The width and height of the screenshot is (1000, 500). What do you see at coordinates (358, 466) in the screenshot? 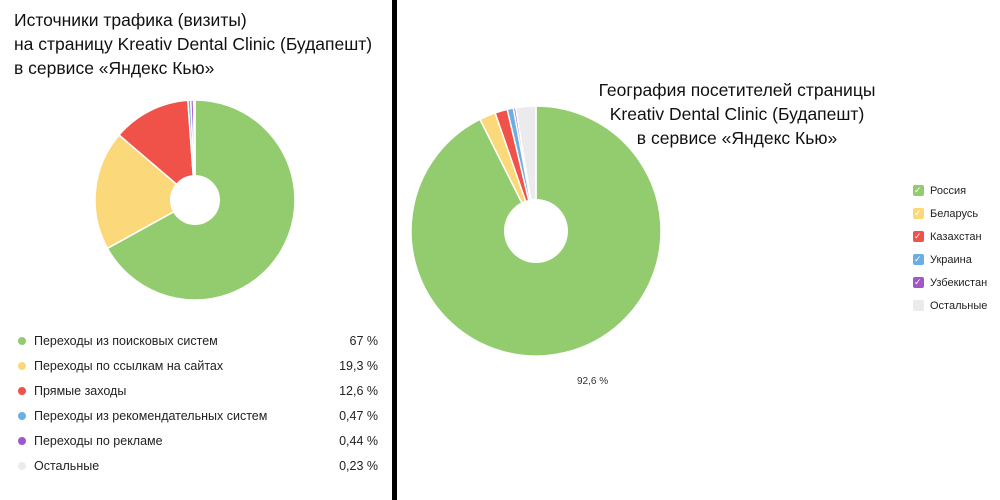
I see `legend-value: 0,23 %` at bounding box center [358, 466].